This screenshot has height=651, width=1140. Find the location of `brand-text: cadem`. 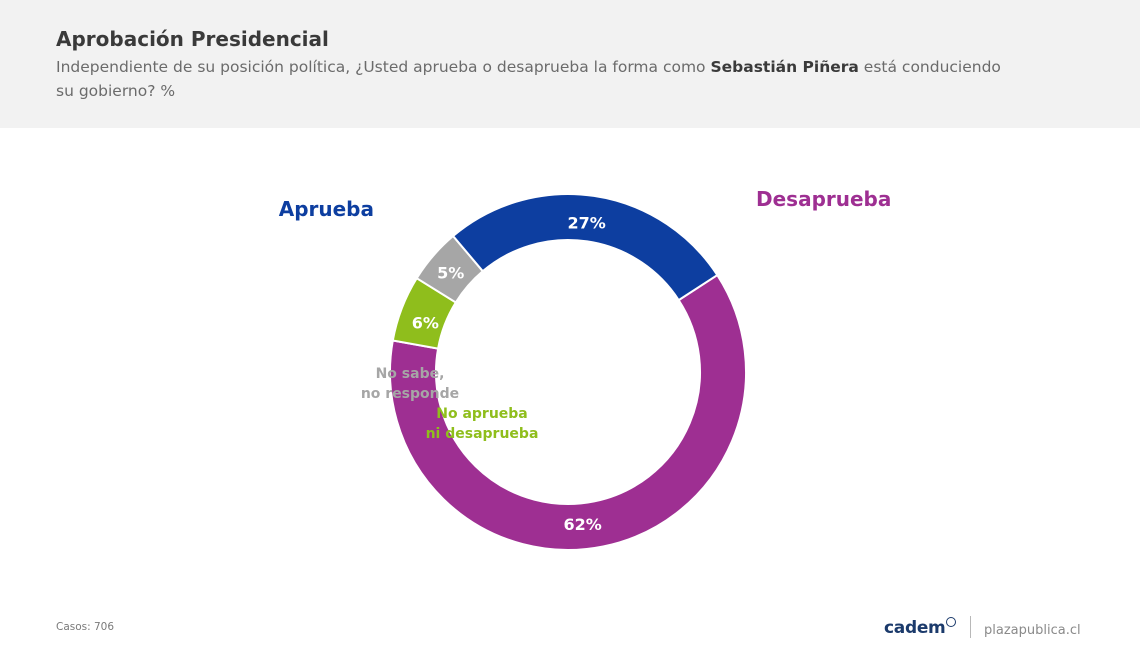

brand-text: cadem is located at coordinates (915, 628).